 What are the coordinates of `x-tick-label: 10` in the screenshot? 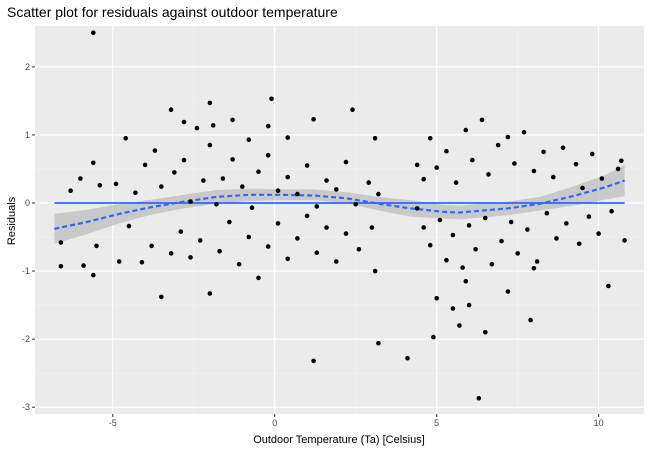 It's located at (599, 423).